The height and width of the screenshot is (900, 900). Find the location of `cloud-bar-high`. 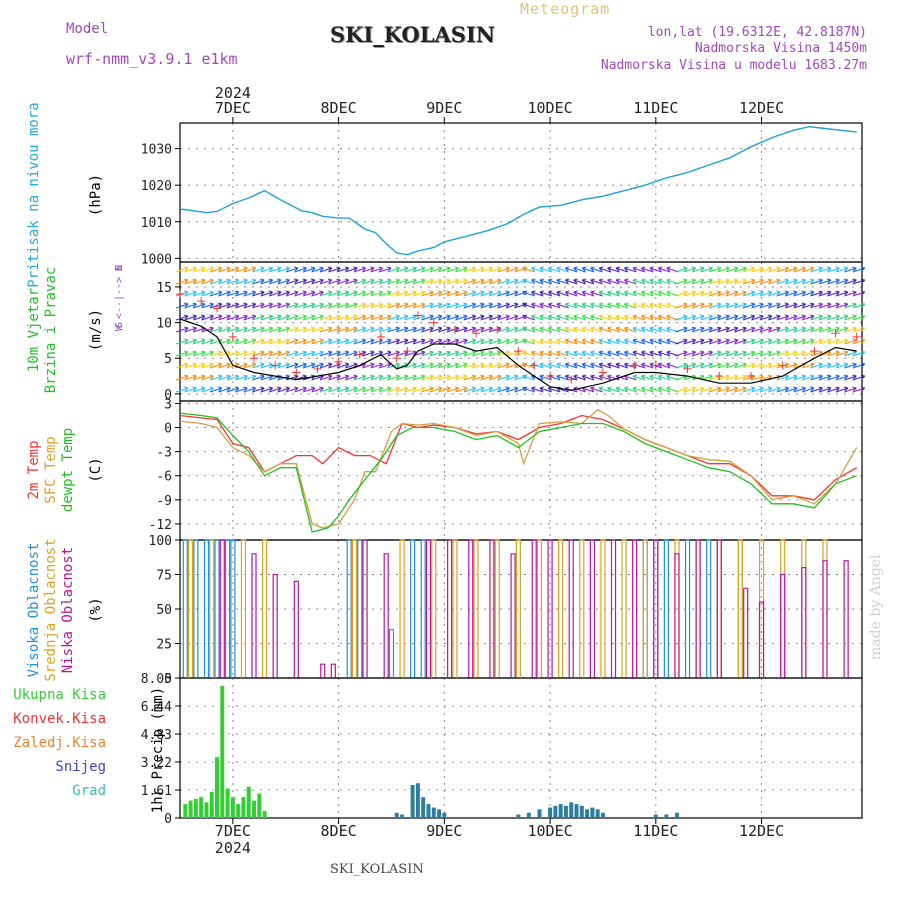

cloud-bar-high is located at coordinates (687, 608).